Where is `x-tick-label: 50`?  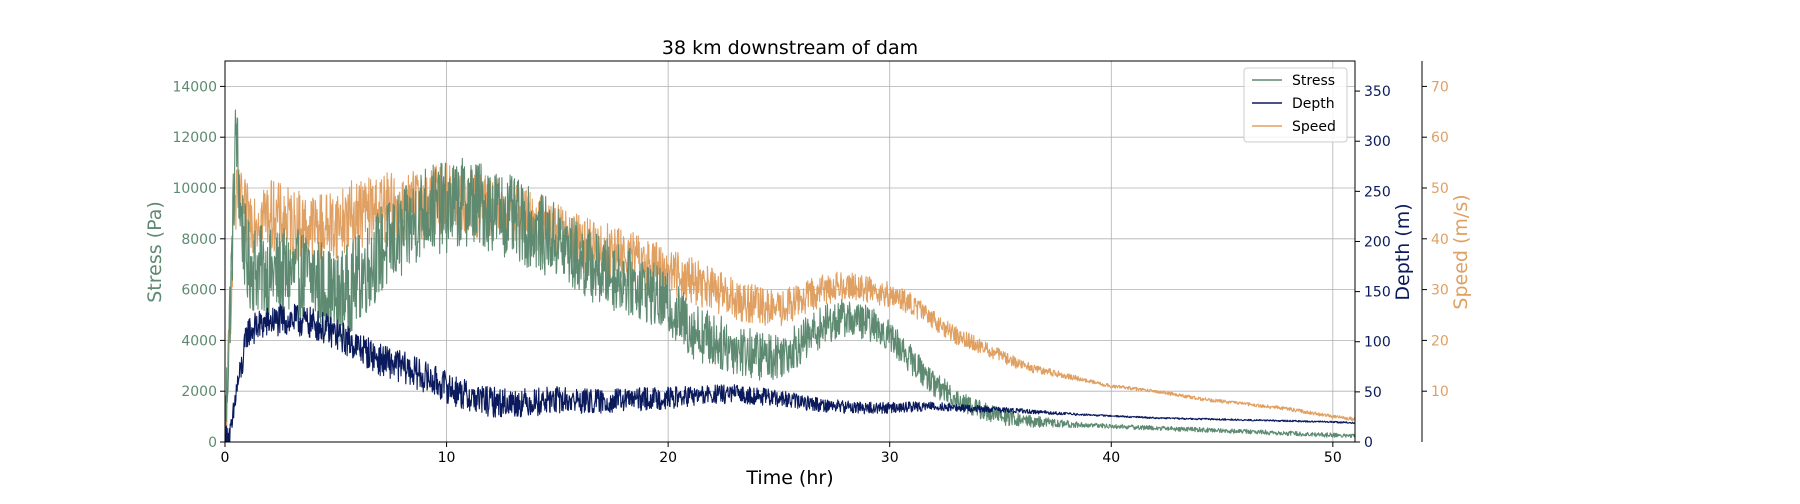 x-tick-label: 50 is located at coordinates (1333, 458).